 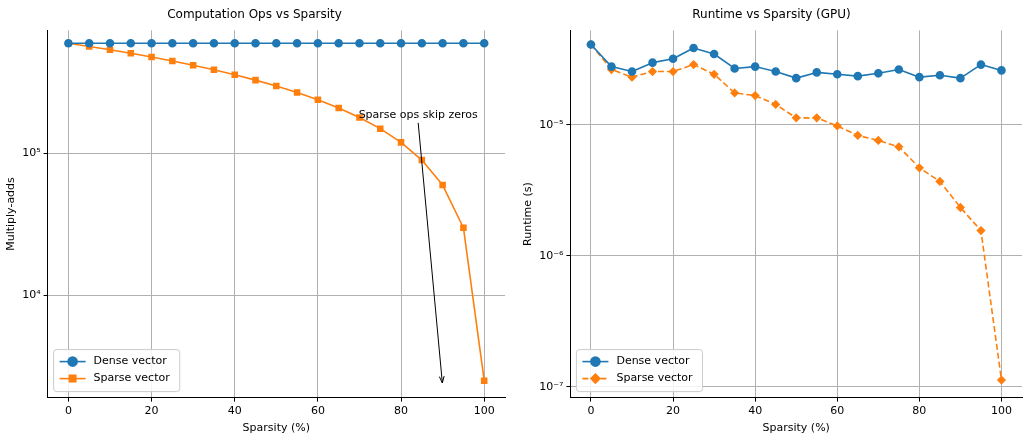 What do you see at coordinates (418, 114) in the screenshot?
I see `annotation: Sparse ops skip zeros` at bounding box center [418, 114].